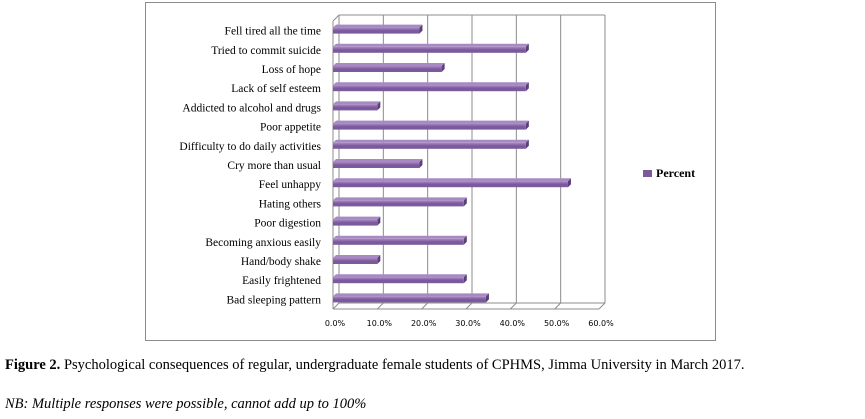 The height and width of the screenshot is (419, 865). I want to click on category-label: Tried to commit suicide, so click(266, 51).